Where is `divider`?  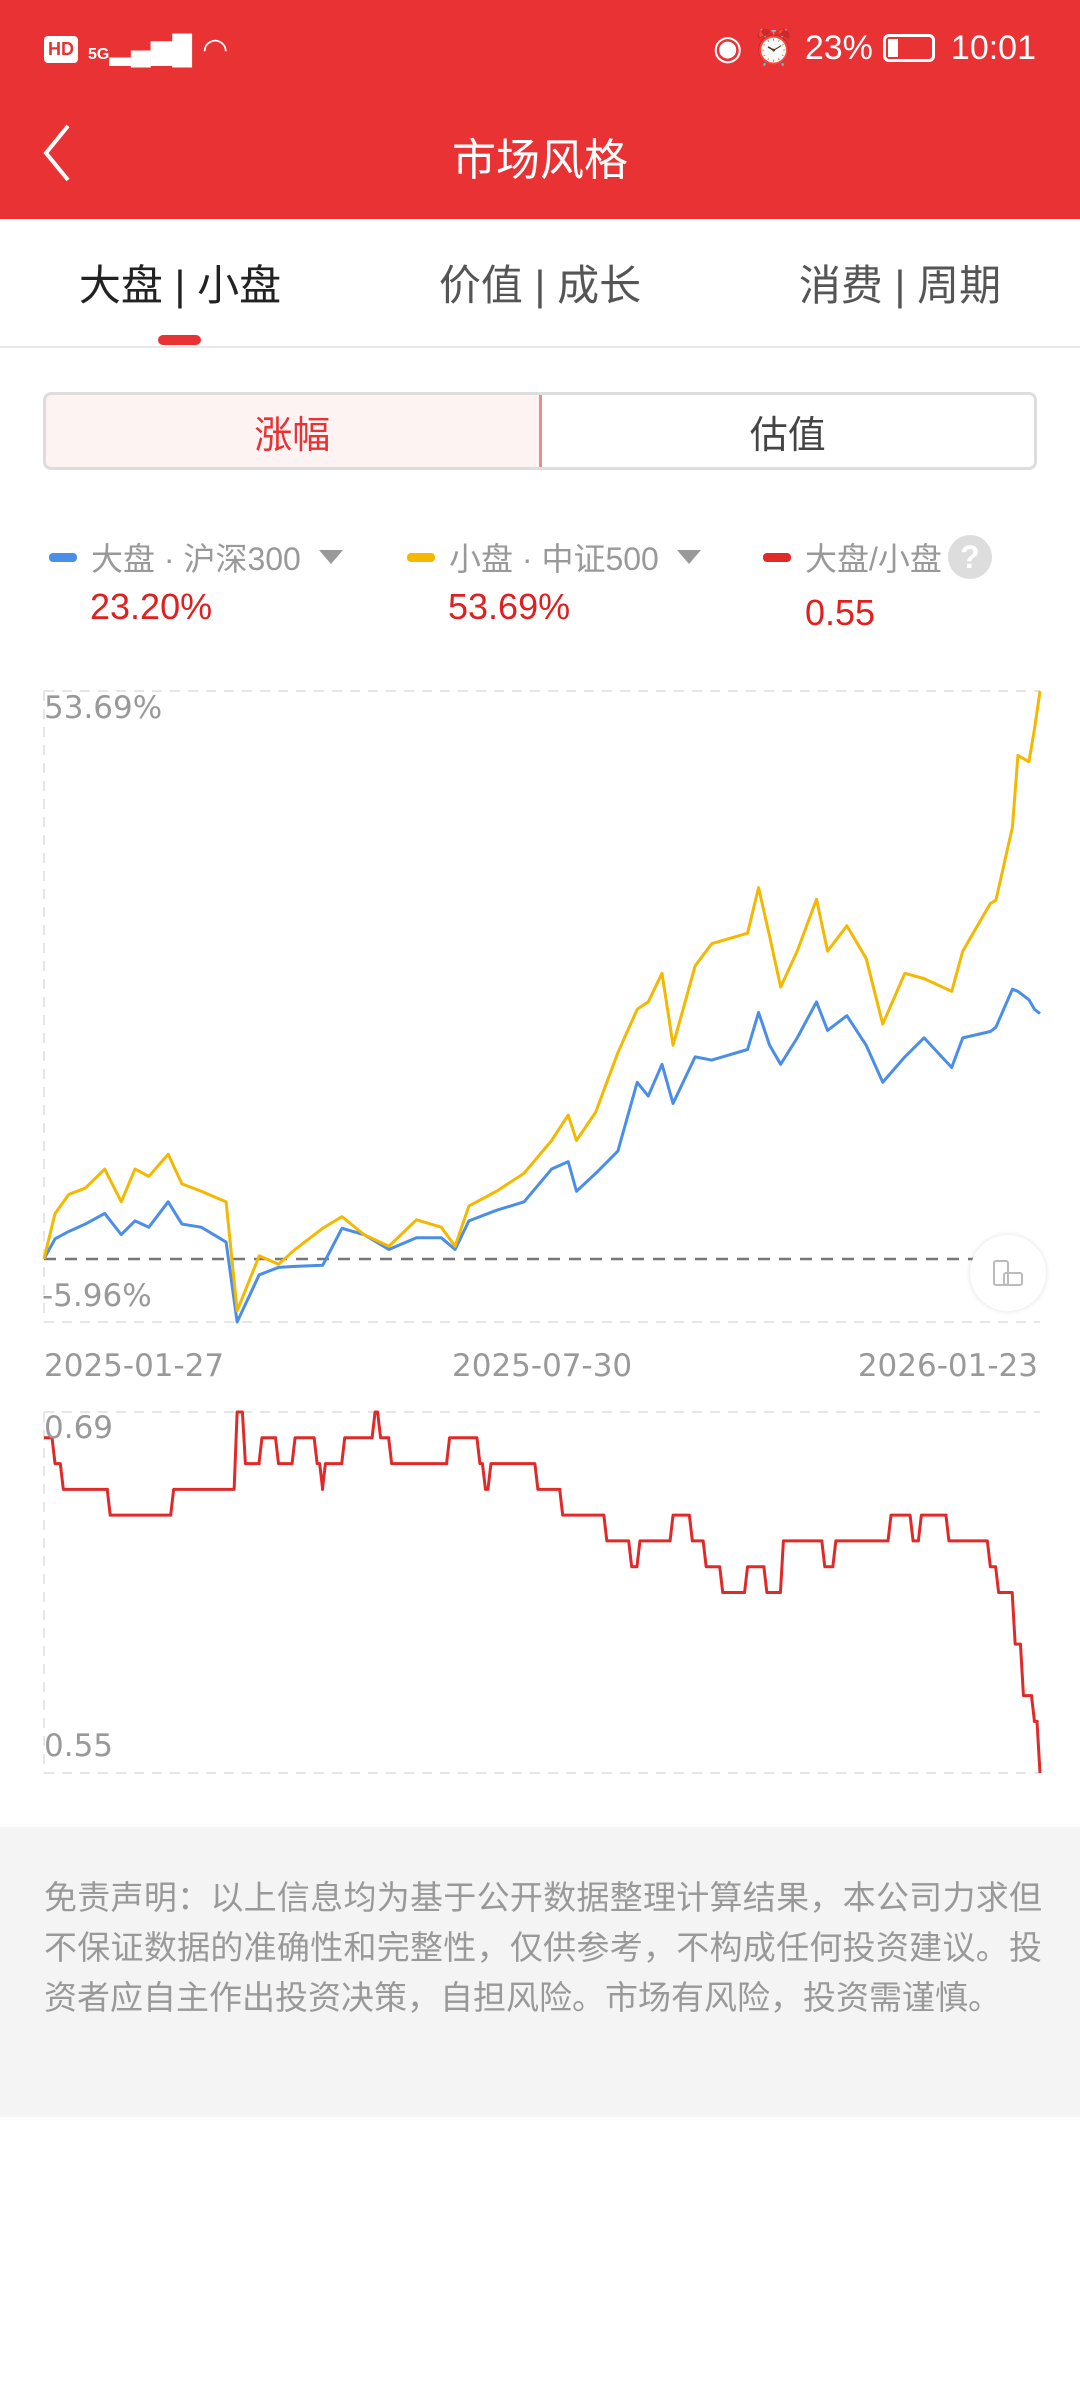
divider is located at coordinates (540, 347).